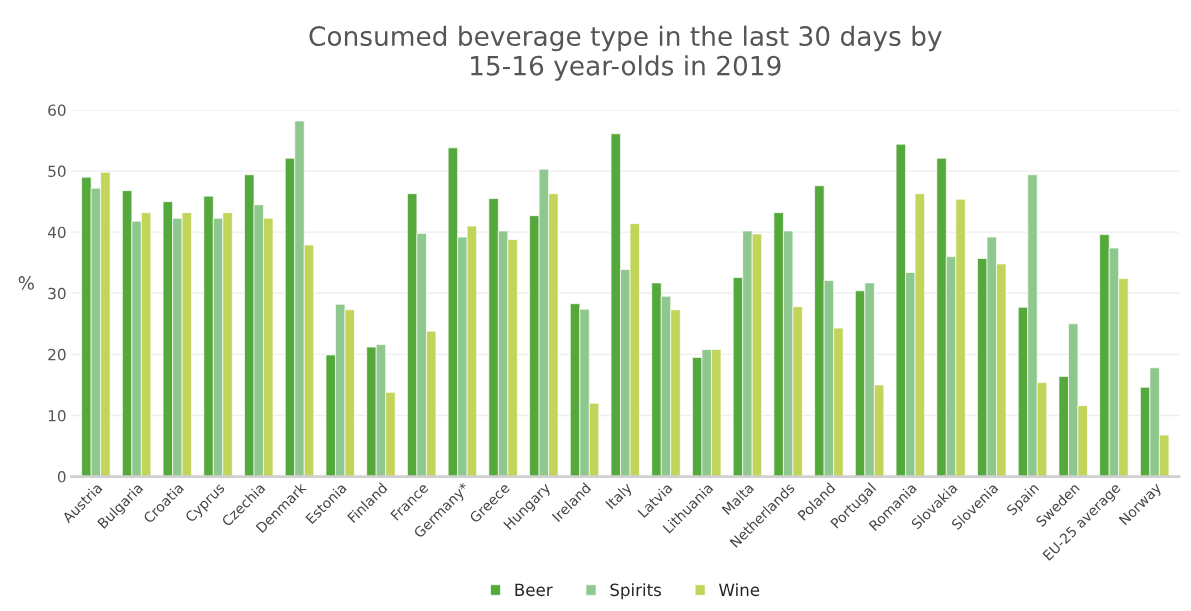 The image size is (1191, 611). Describe the element at coordinates (26, 283) in the screenshot. I see `y-axis-title: %` at that location.